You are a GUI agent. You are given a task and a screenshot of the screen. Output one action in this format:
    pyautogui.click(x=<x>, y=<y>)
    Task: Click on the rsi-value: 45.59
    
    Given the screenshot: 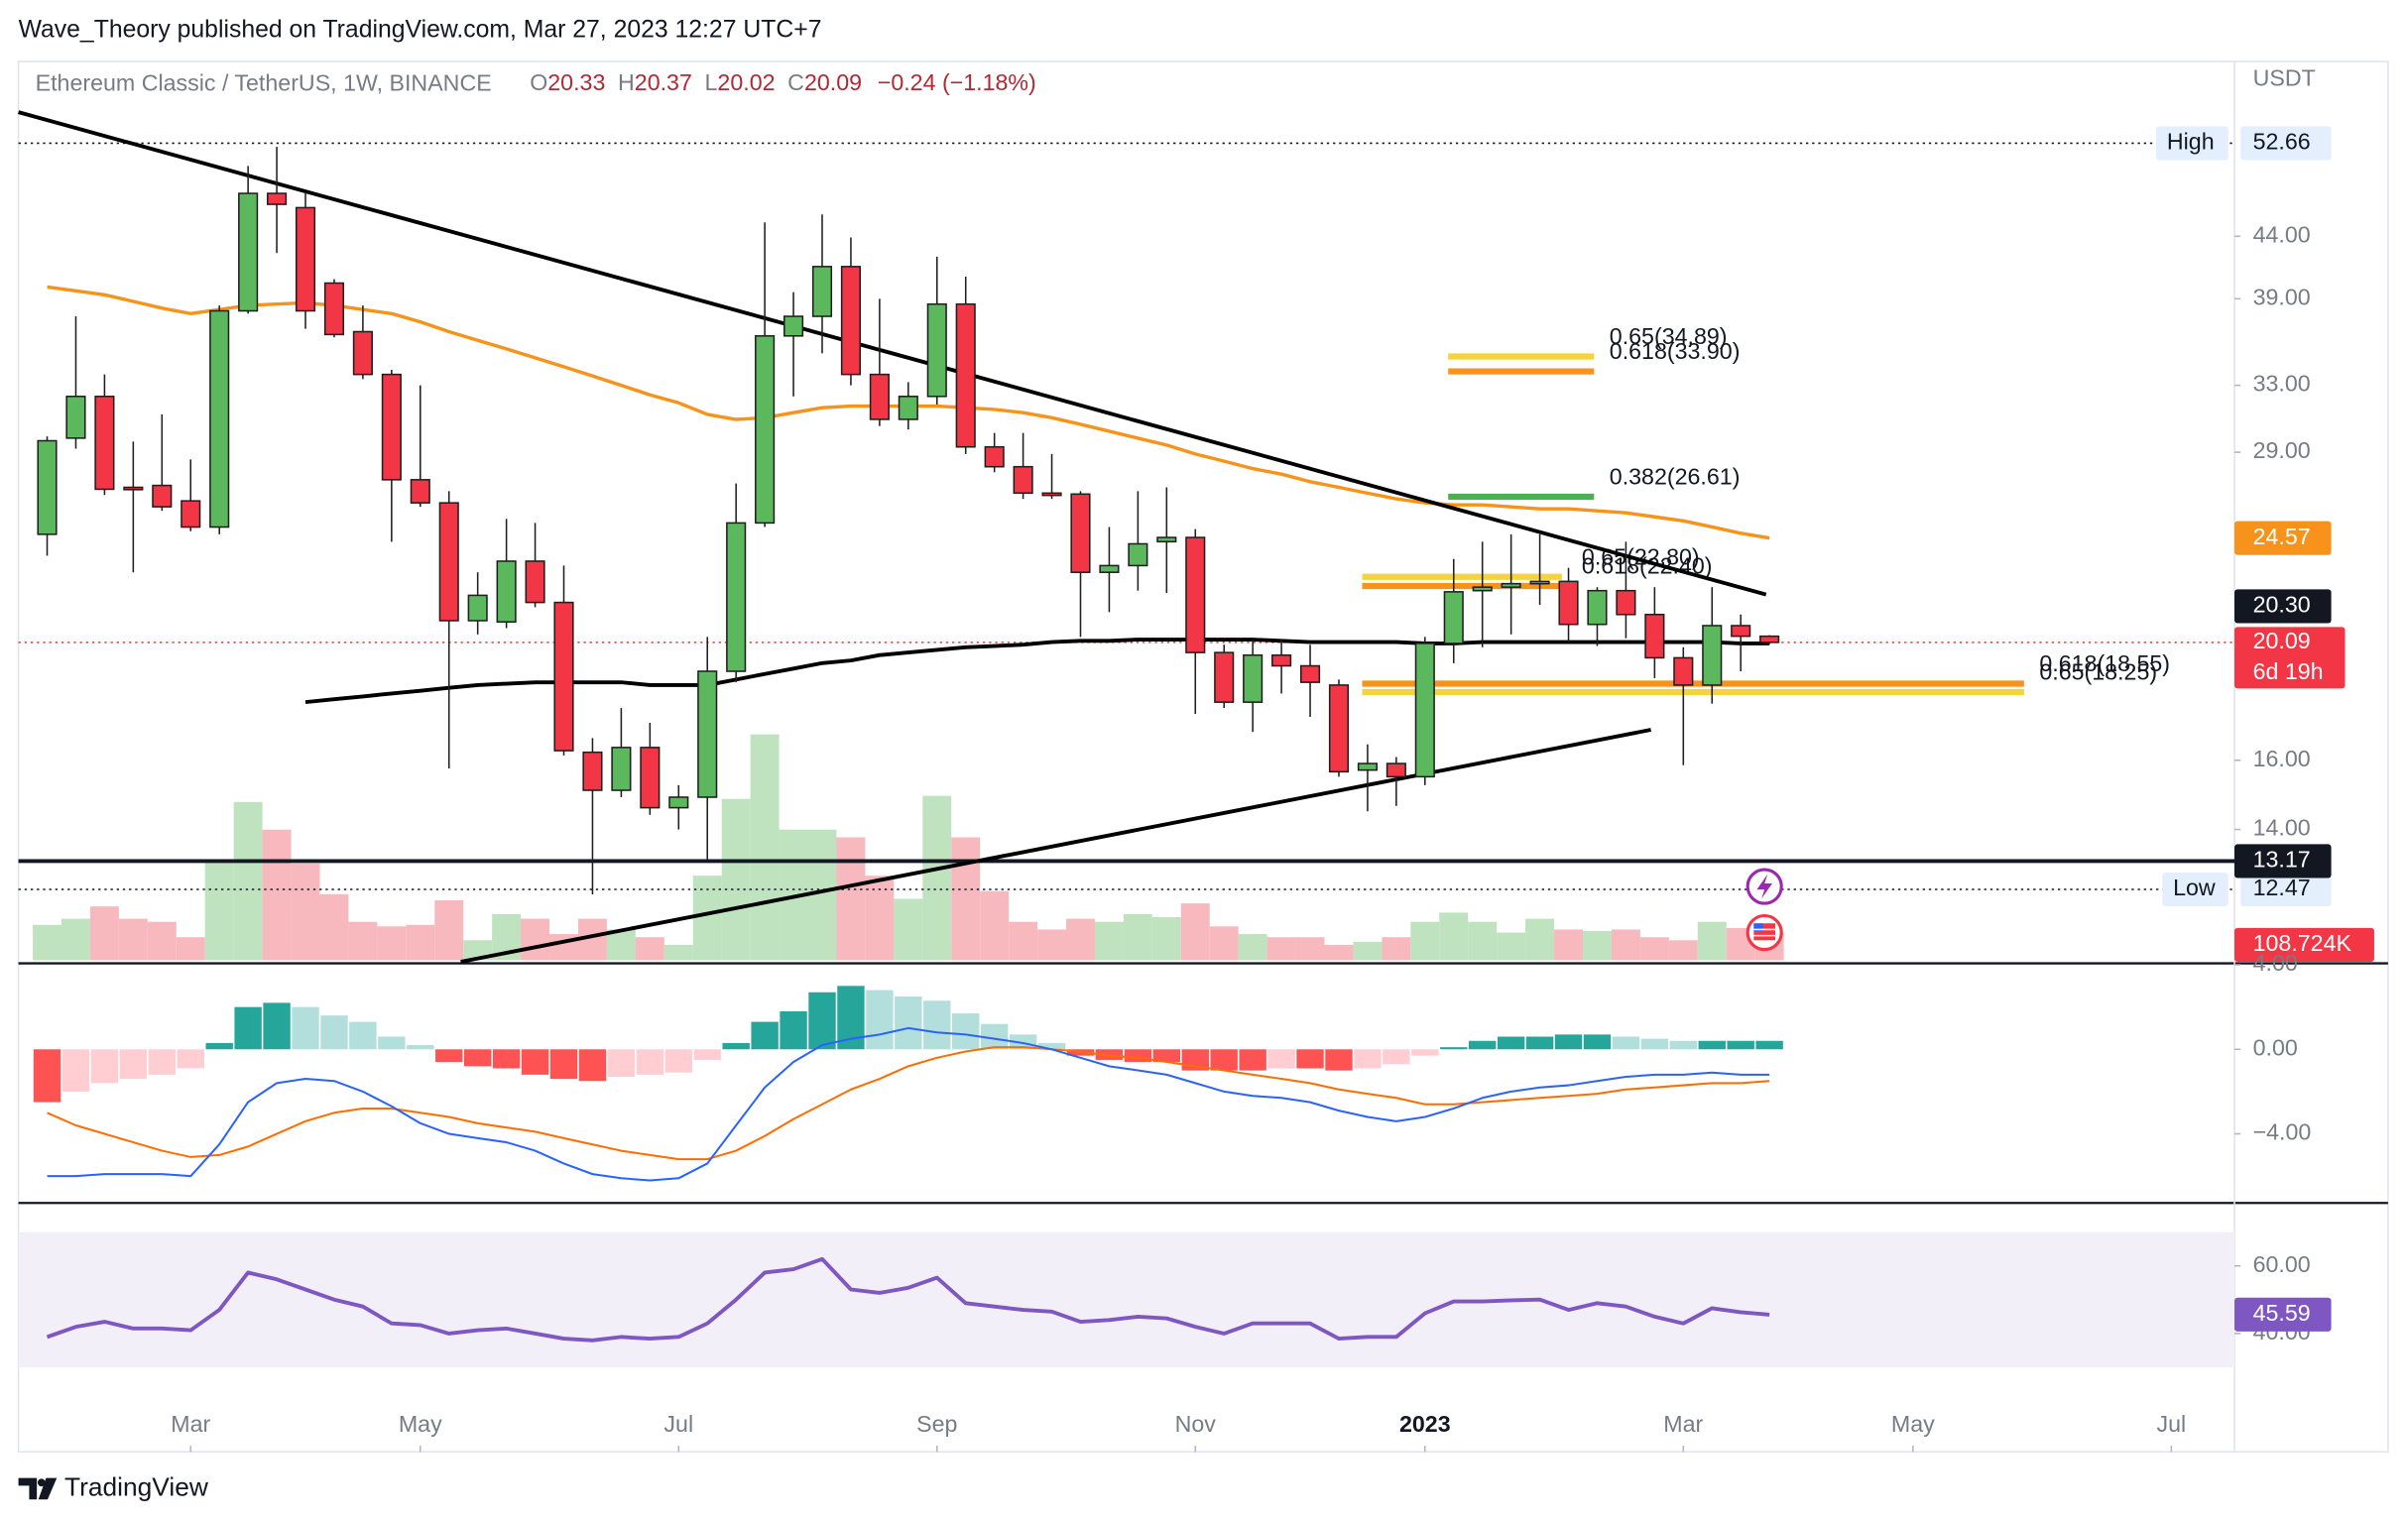 What is the action you would take?
    pyautogui.click(x=2282, y=1313)
    